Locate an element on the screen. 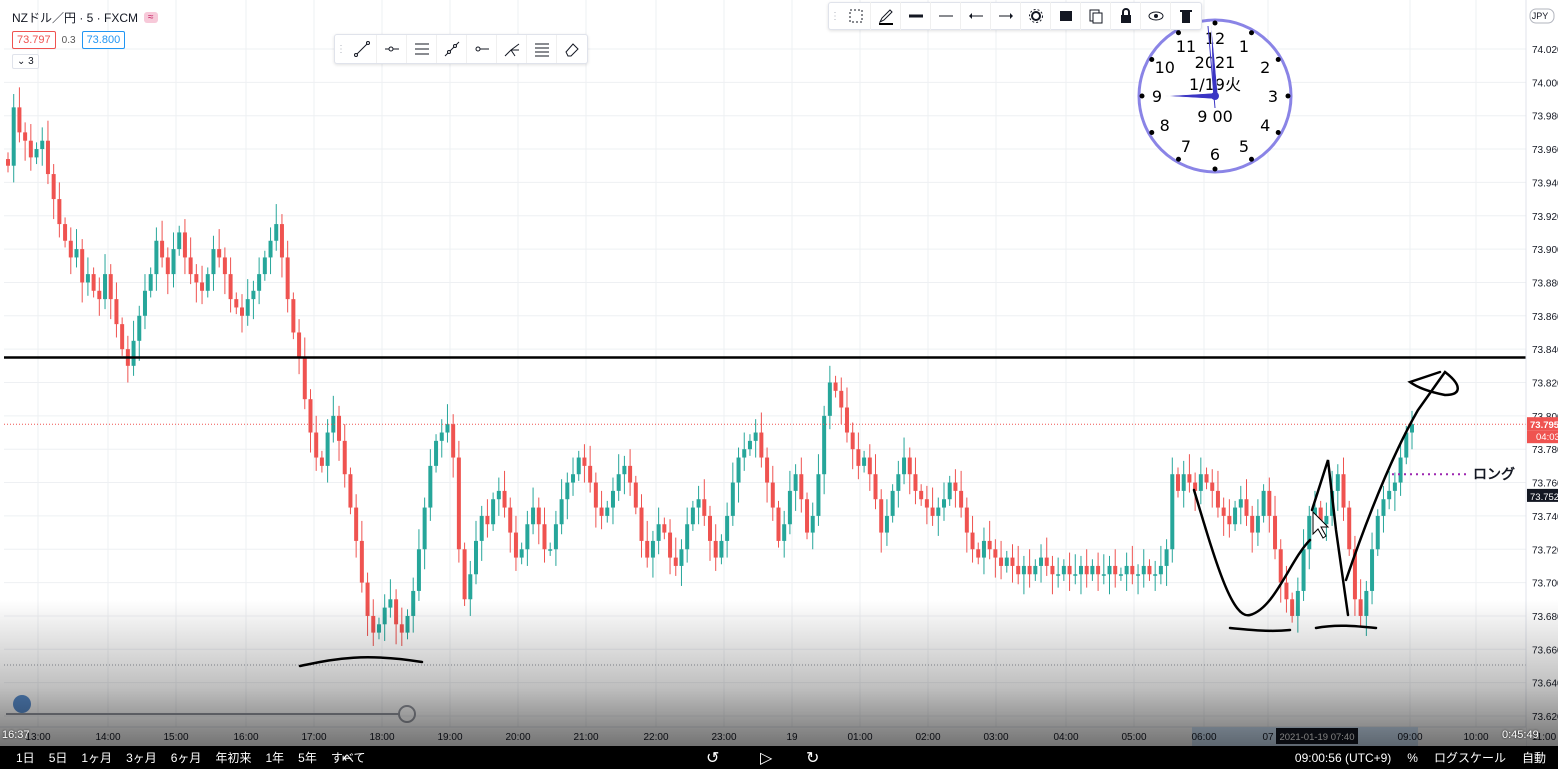  trash-icon is located at coordinates (1186, 16).